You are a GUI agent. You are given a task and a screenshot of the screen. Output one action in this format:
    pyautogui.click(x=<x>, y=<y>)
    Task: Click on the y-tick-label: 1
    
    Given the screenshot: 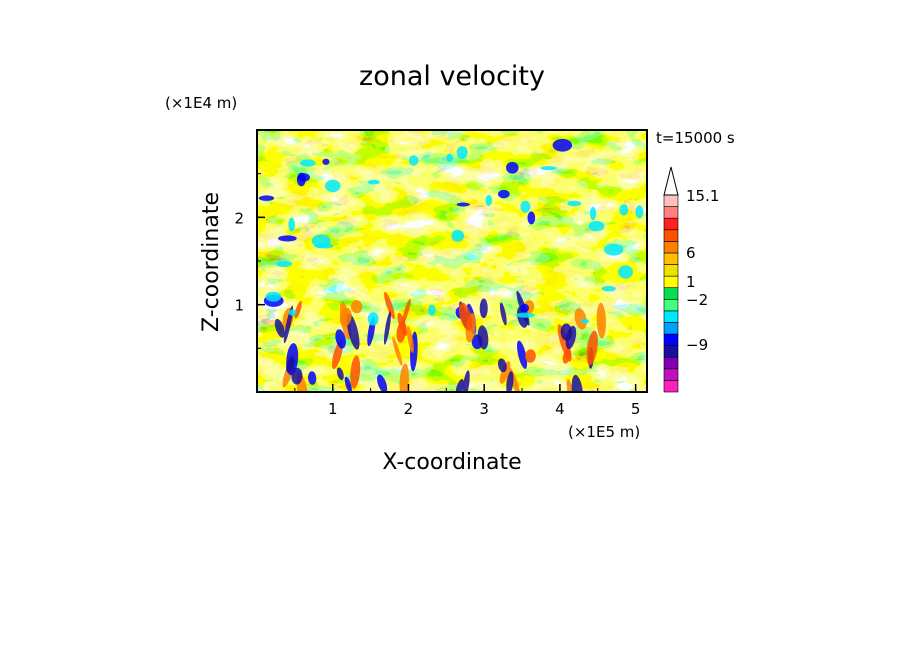 What is the action you would take?
    pyautogui.click(x=239, y=306)
    